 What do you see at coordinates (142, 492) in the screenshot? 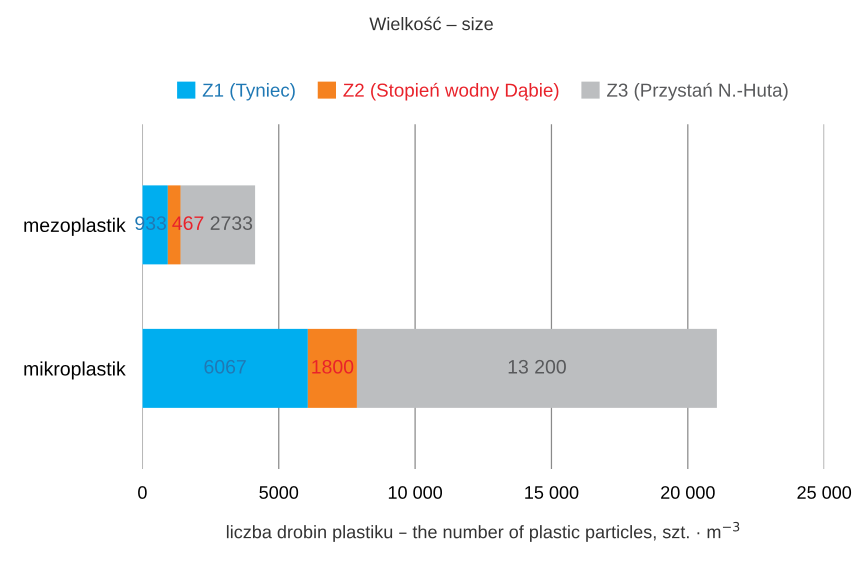
I see `x-tick-label: 0` at bounding box center [142, 492].